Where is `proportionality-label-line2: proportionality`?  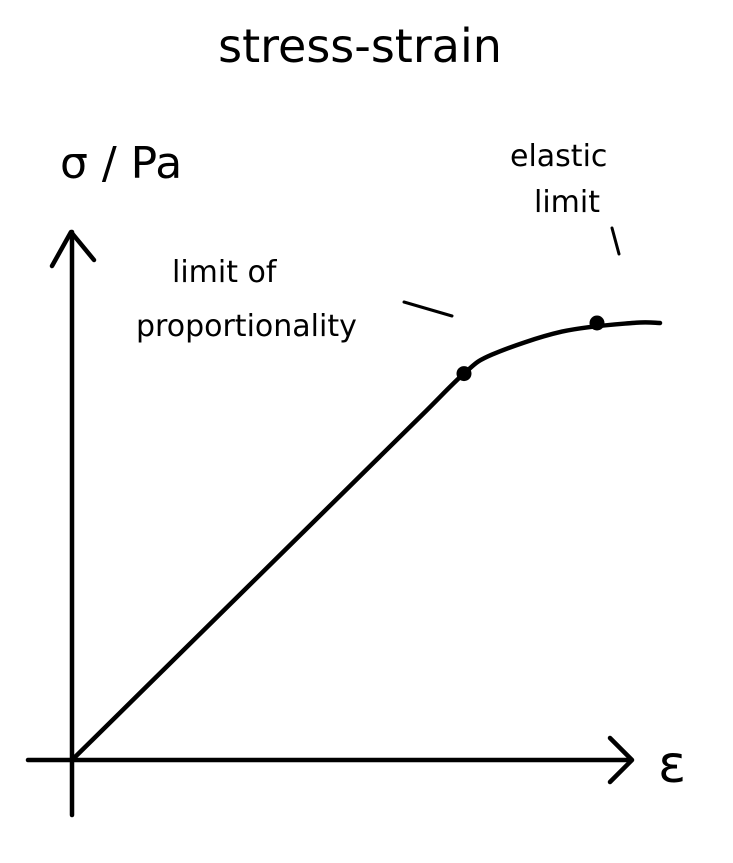
proportionality-label-line2: proportionality is located at coordinates (246, 326).